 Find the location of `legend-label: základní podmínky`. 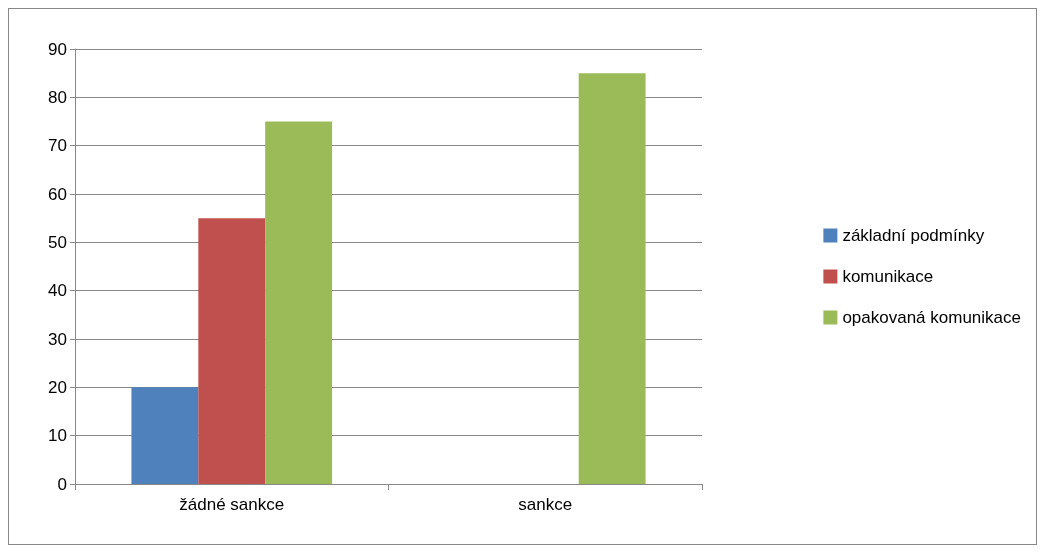

legend-label: základní podmínky is located at coordinates (913, 235).